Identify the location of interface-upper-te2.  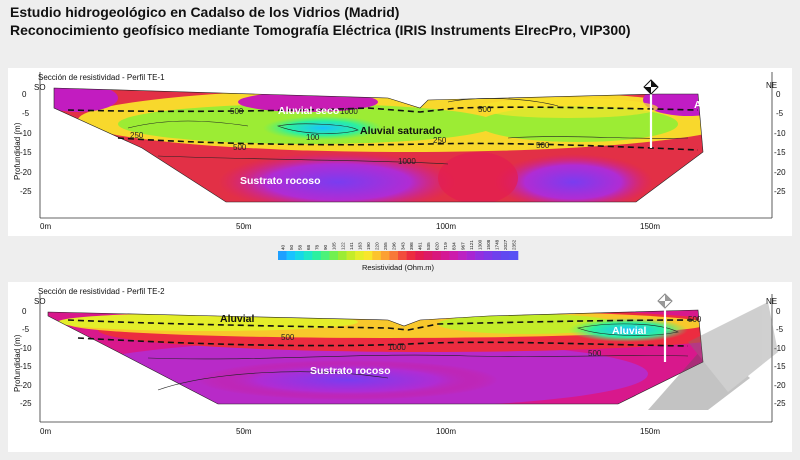
(383, 325).